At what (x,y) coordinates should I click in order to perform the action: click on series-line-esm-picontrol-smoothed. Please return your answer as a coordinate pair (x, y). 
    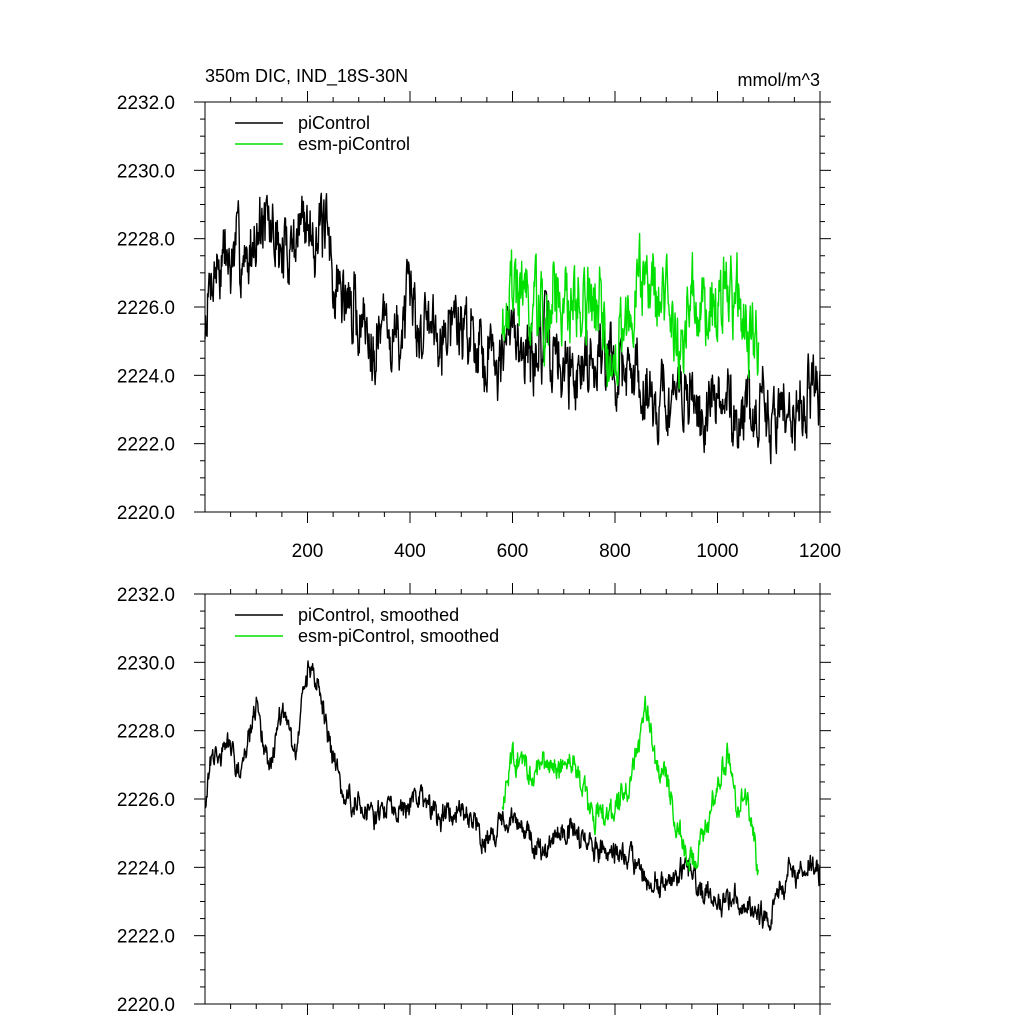
    Looking at the image, I should click on (630, 785).